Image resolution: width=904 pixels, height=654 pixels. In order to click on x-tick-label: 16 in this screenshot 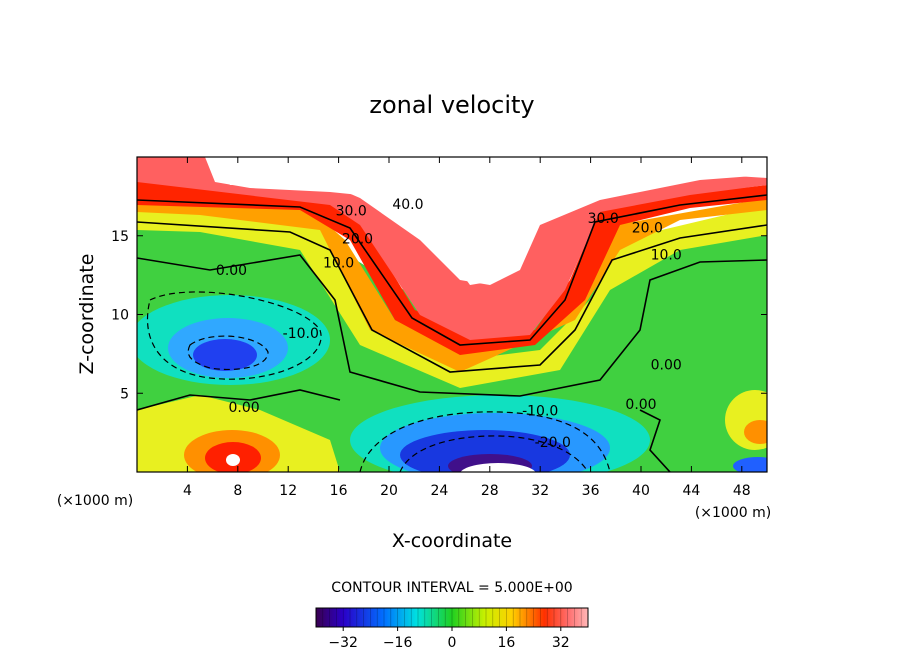, I will do `click(339, 491)`.